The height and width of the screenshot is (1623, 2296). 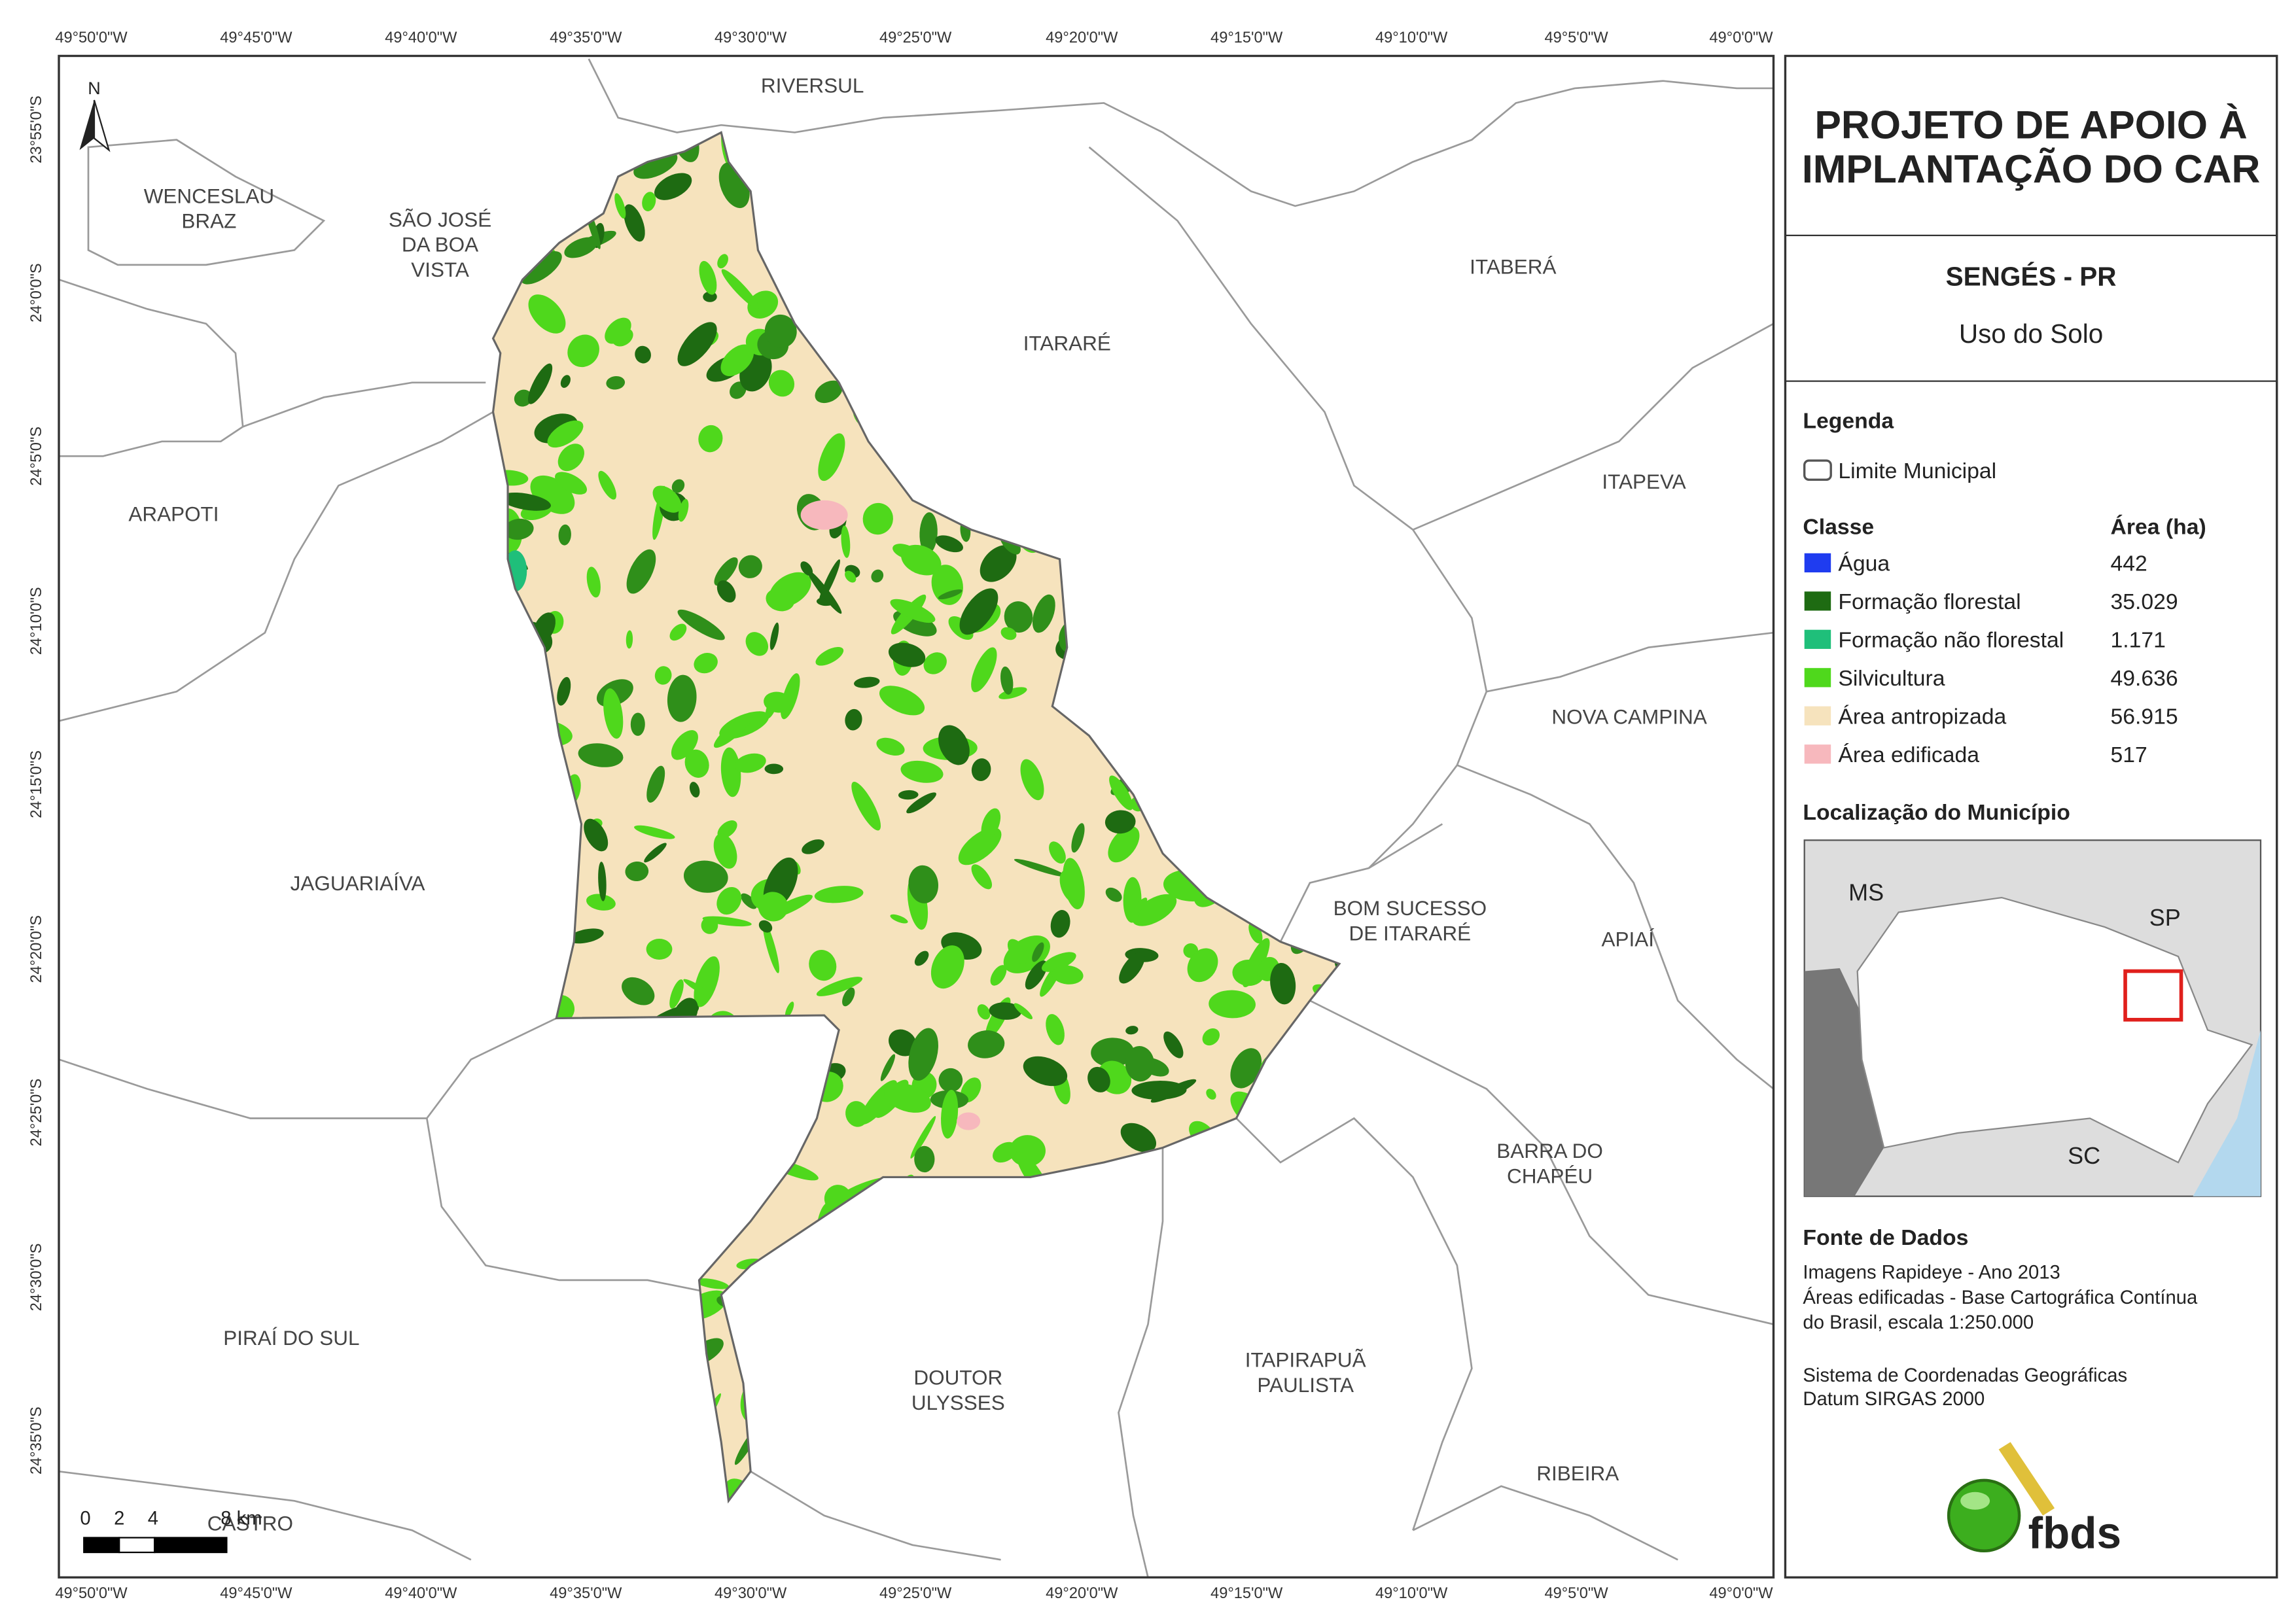 I want to click on x-coord-label: 49°0'0"W, so click(x=1741, y=1593).